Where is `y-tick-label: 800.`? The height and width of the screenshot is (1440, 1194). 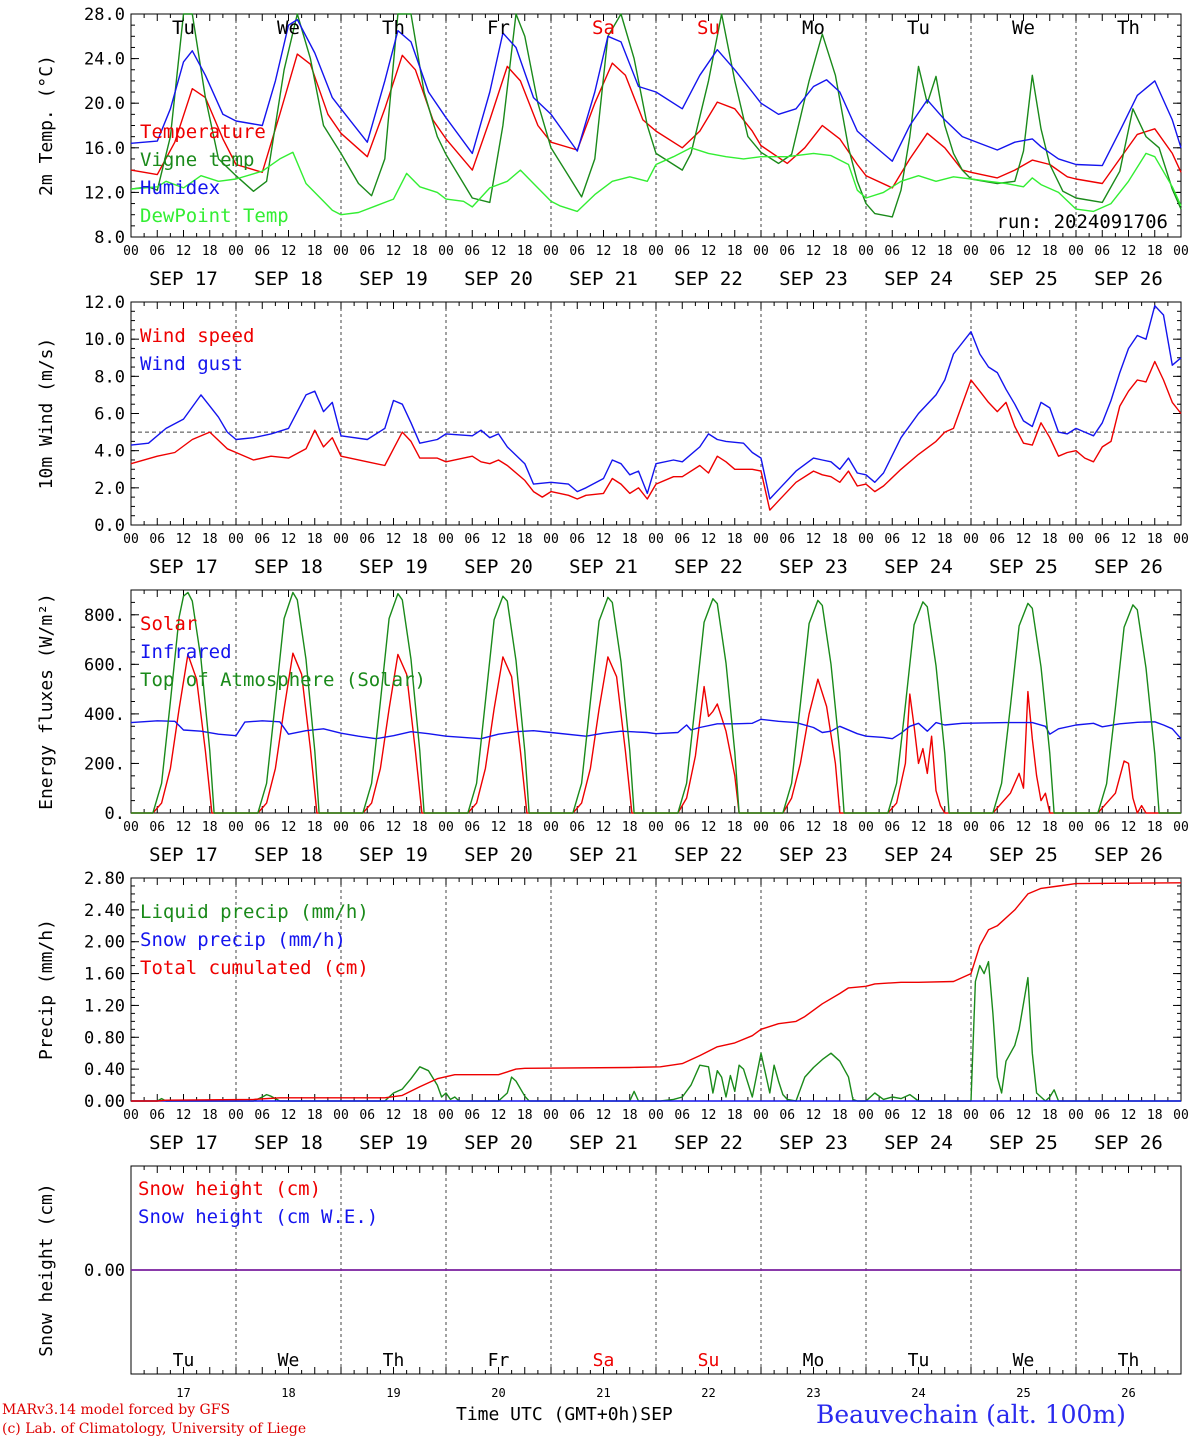 y-tick-label: 800. is located at coordinates (104, 616).